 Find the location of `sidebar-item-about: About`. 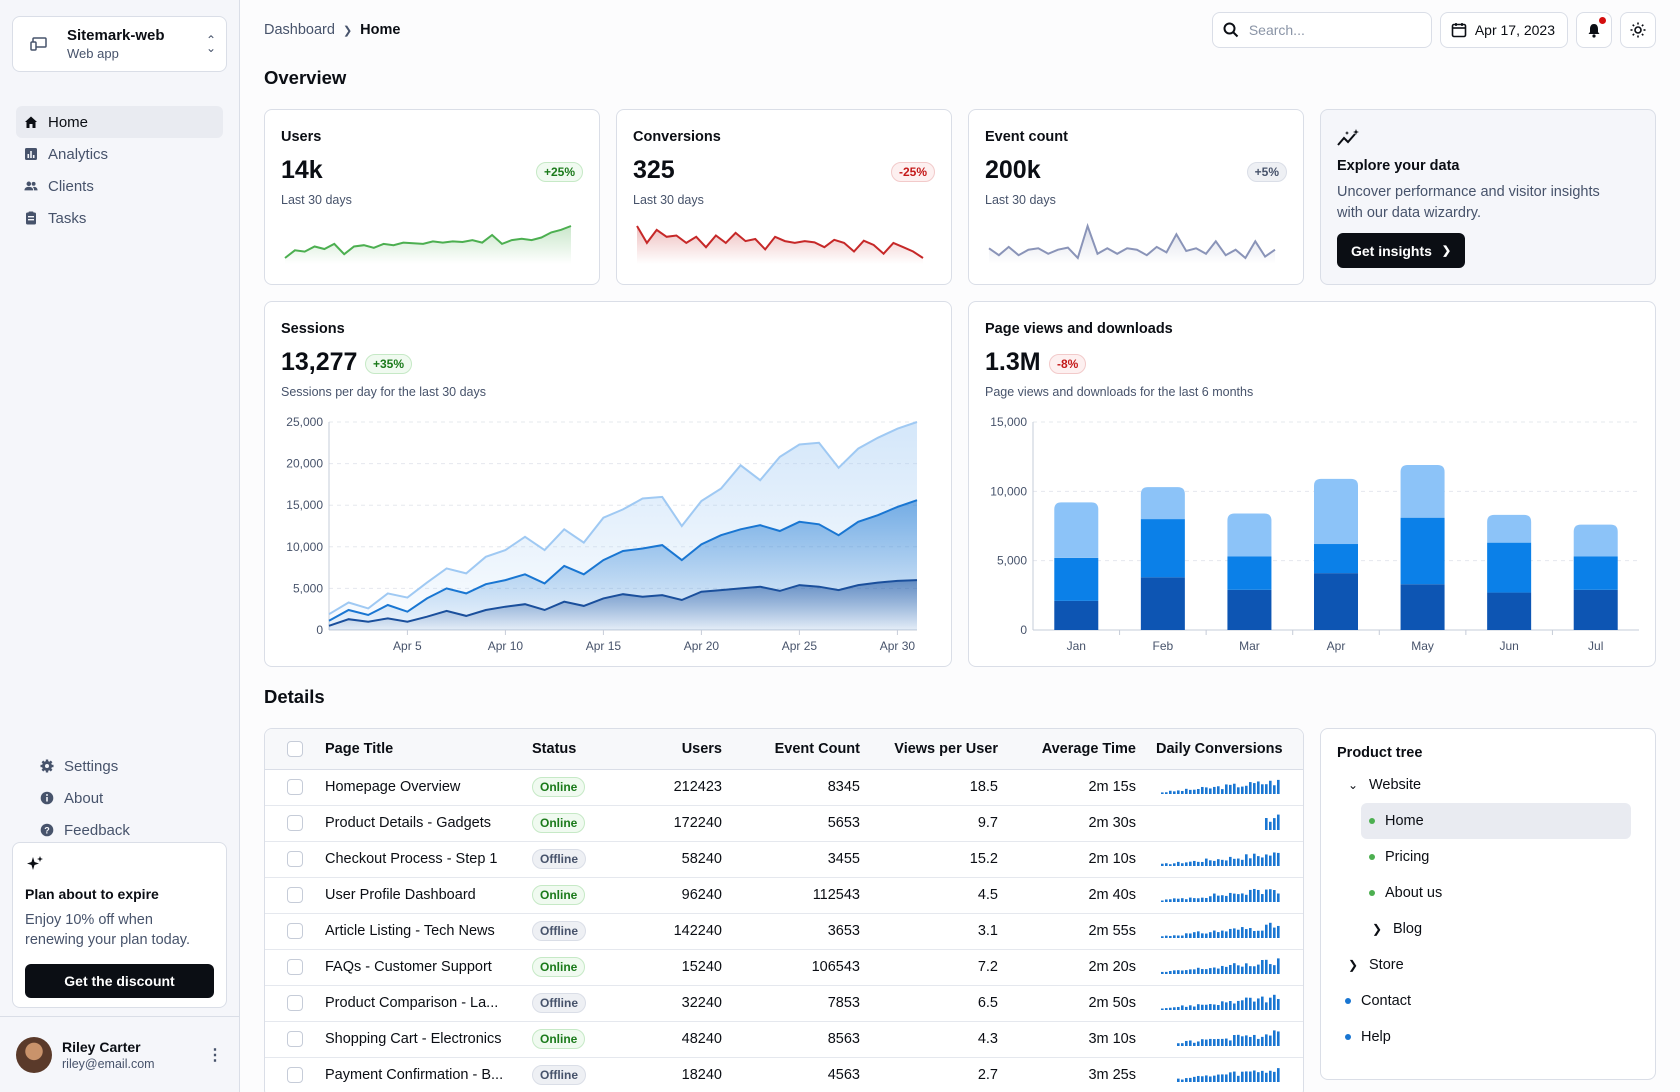

sidebar-item-about: About is located at coordinates (119, 798).